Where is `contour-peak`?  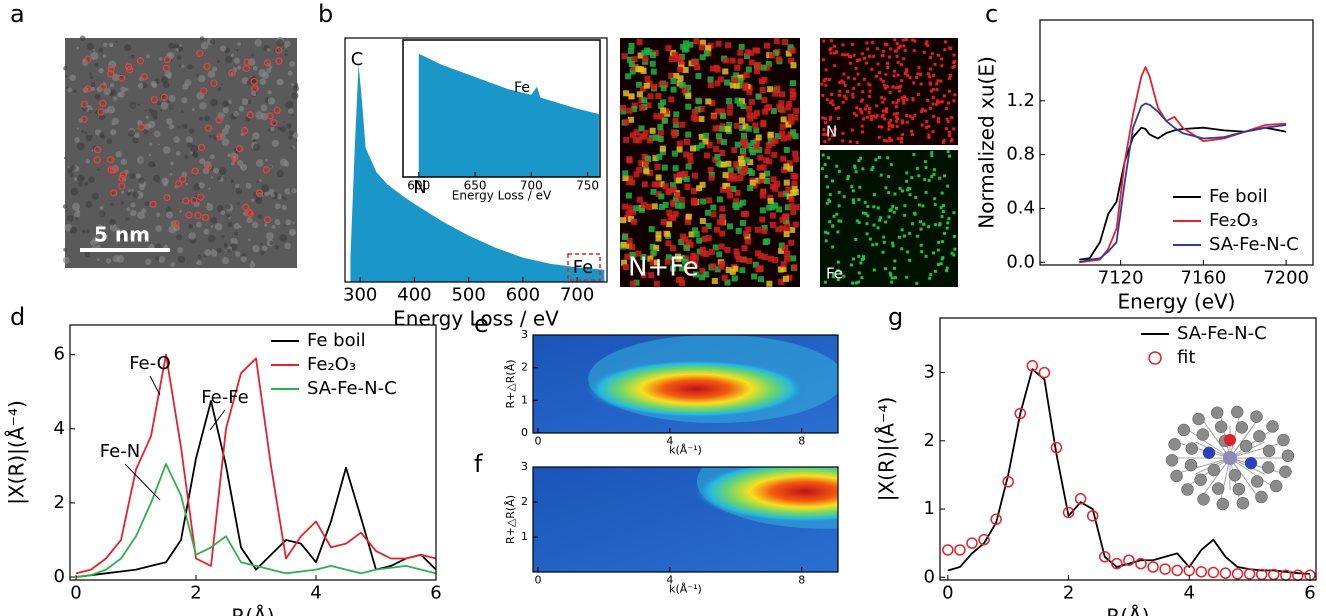 contour-peak is located at coordinates (766, 495).